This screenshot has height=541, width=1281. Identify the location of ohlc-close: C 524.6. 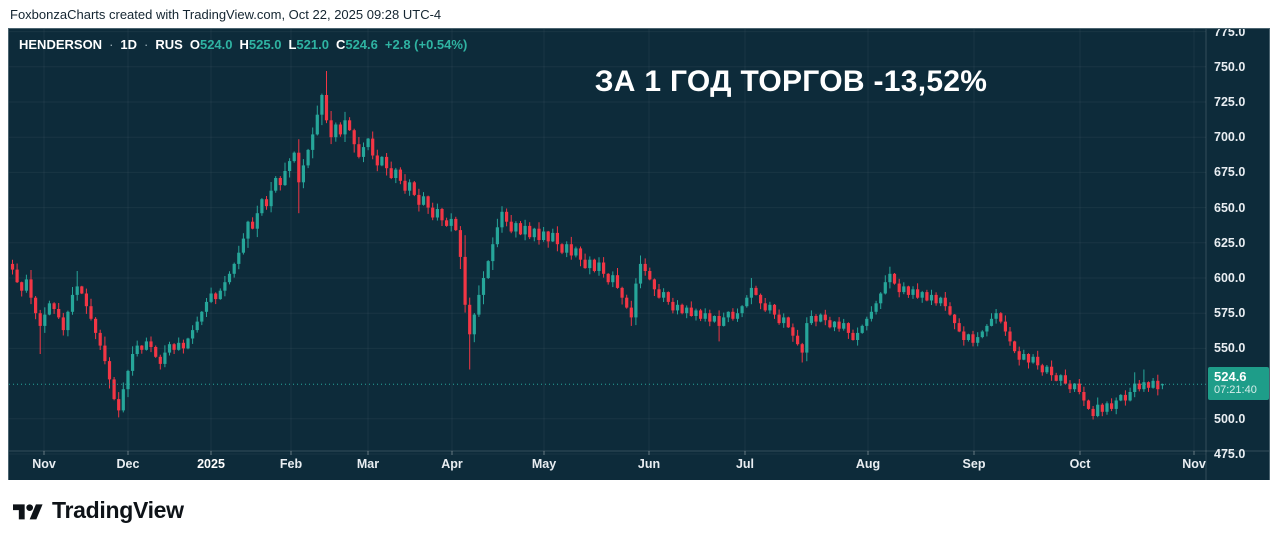
(356, 44).